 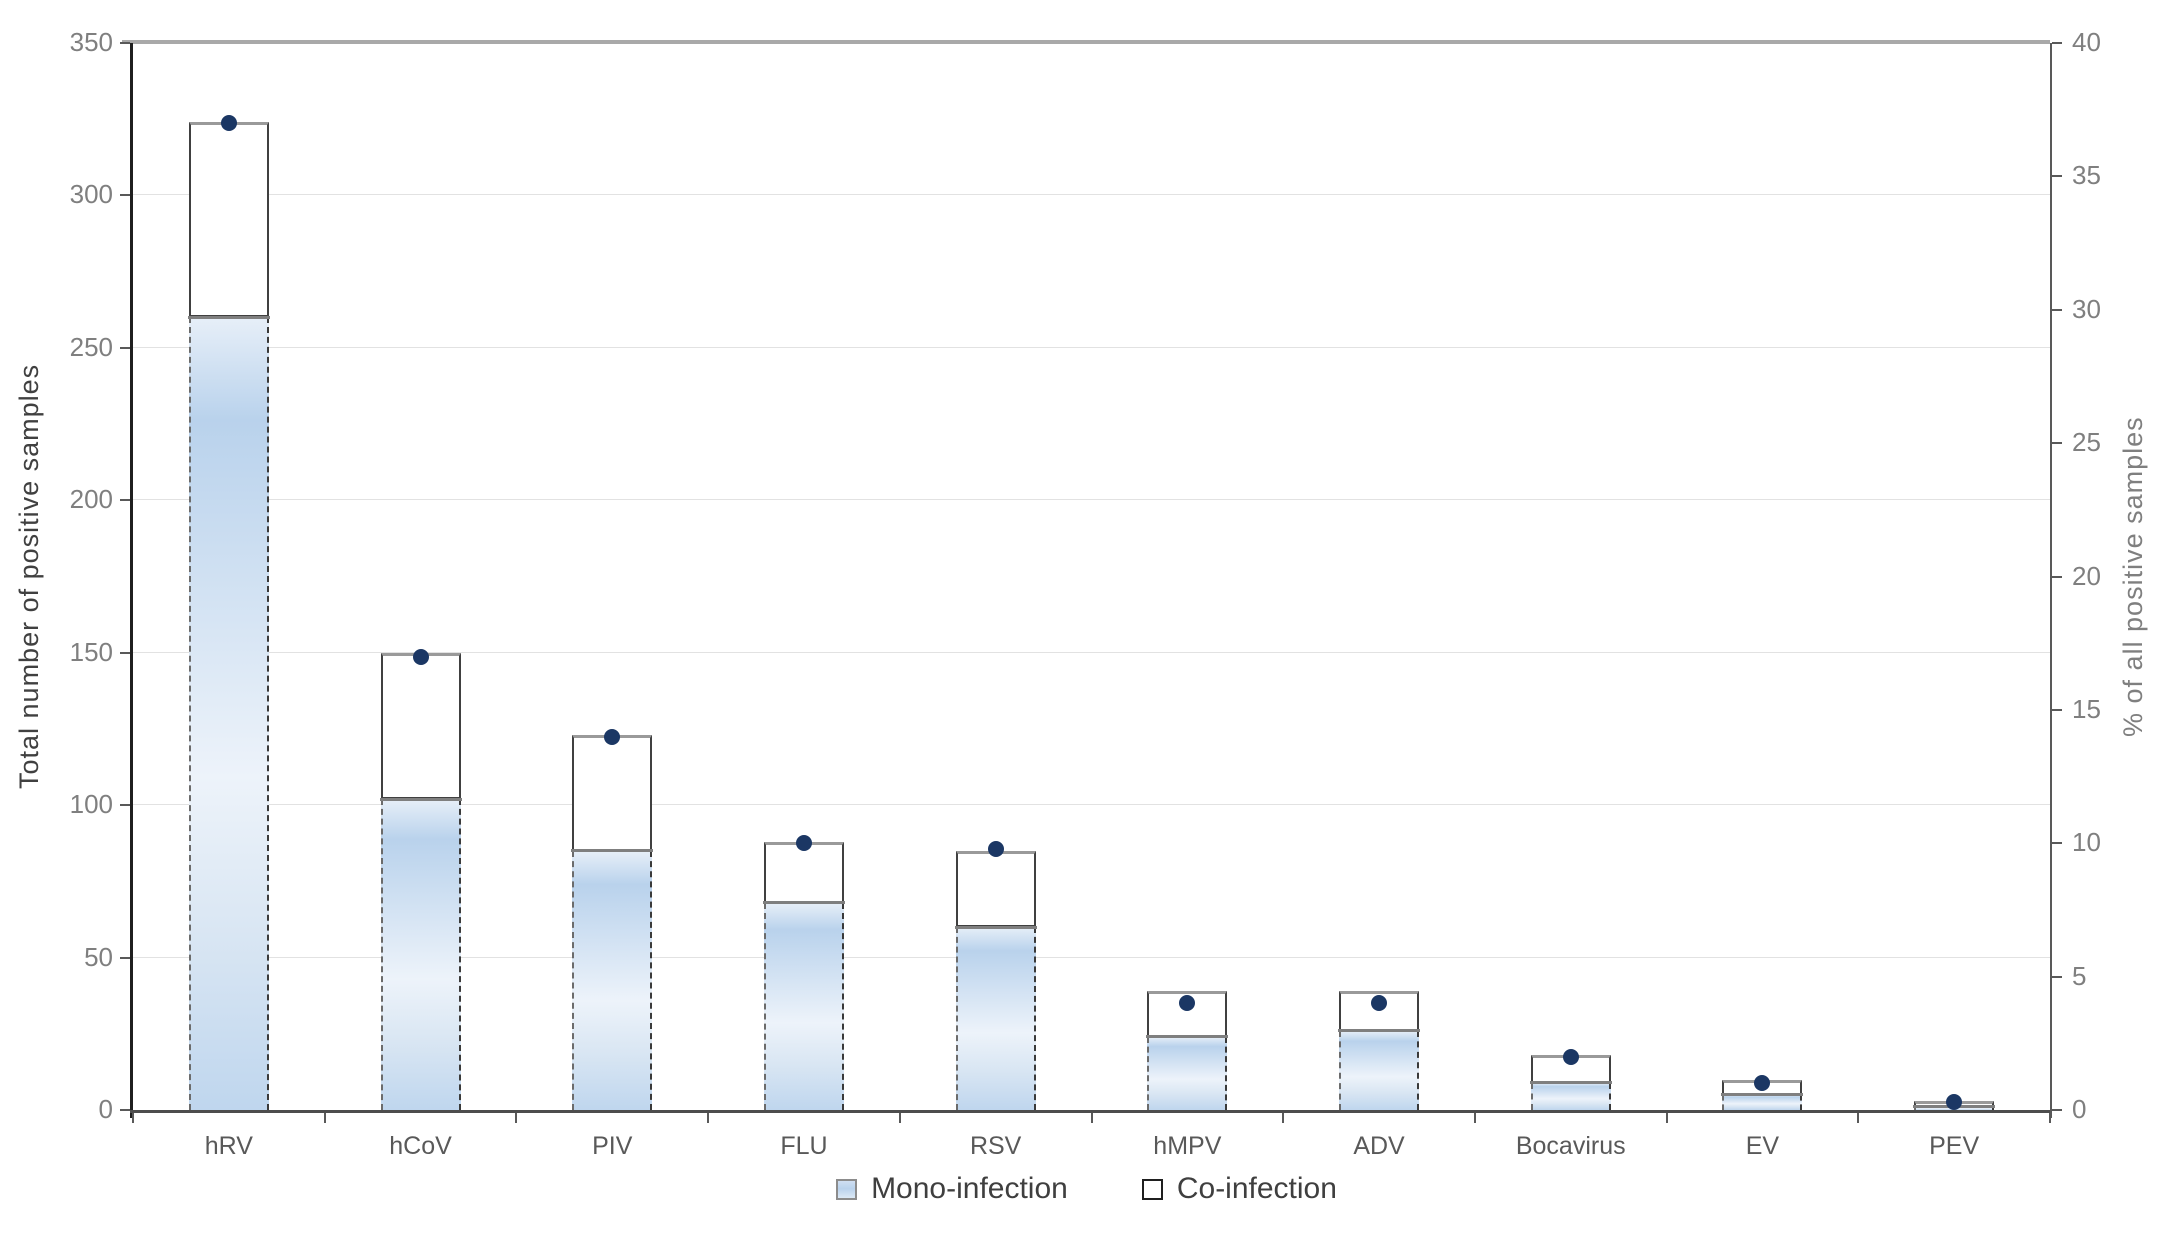 I want to click on right-axis-tick-label: 40, so click(x=2086, y=42).